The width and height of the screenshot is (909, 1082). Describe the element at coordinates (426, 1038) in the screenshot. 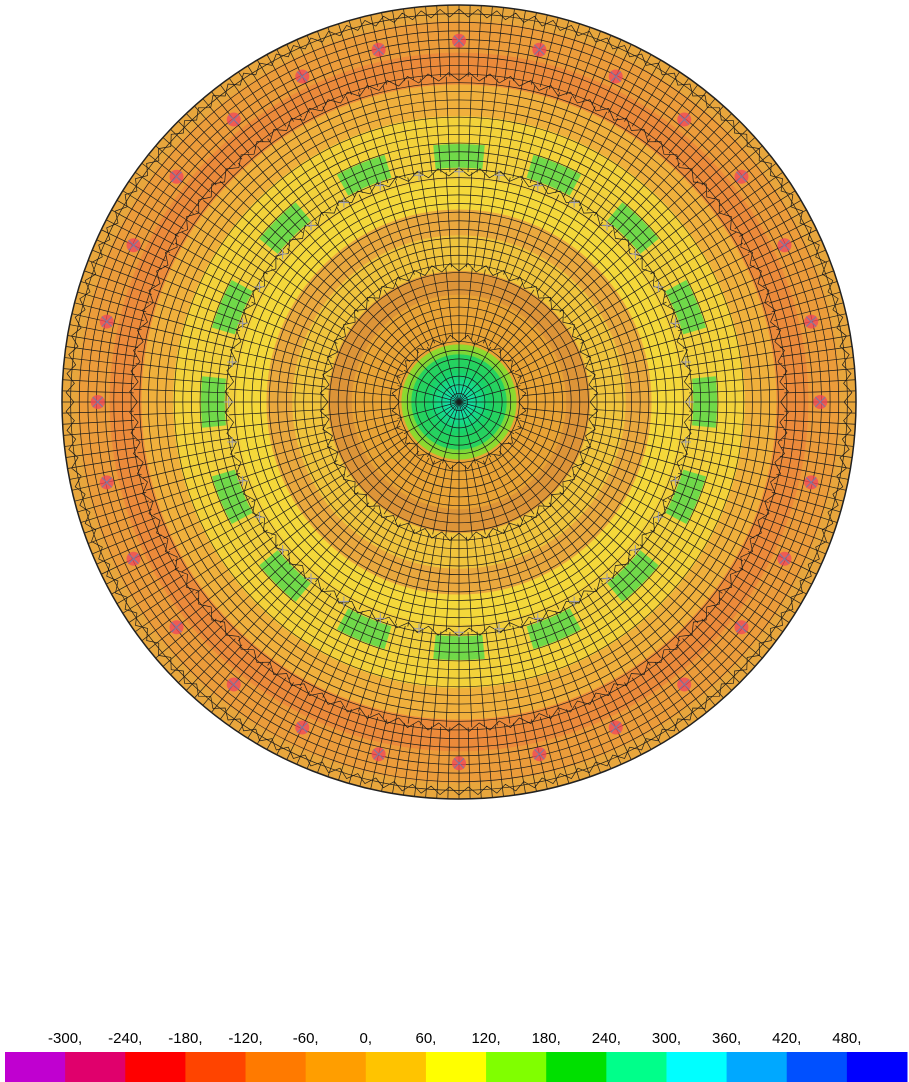

I see `legend-label: 60,` at that location.